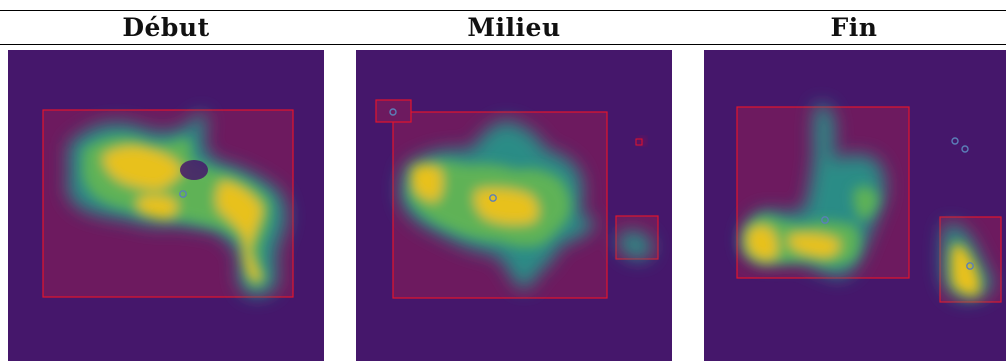  Describe the element at coordinates (965, 149) in the screenshot. I see `centroid-marker-top-b` at that location.